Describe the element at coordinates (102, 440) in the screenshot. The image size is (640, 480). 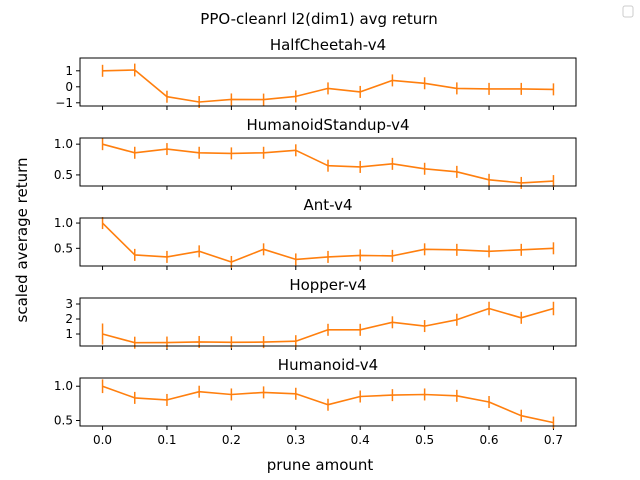
I see `x-tick-label: 0.0` at that location.